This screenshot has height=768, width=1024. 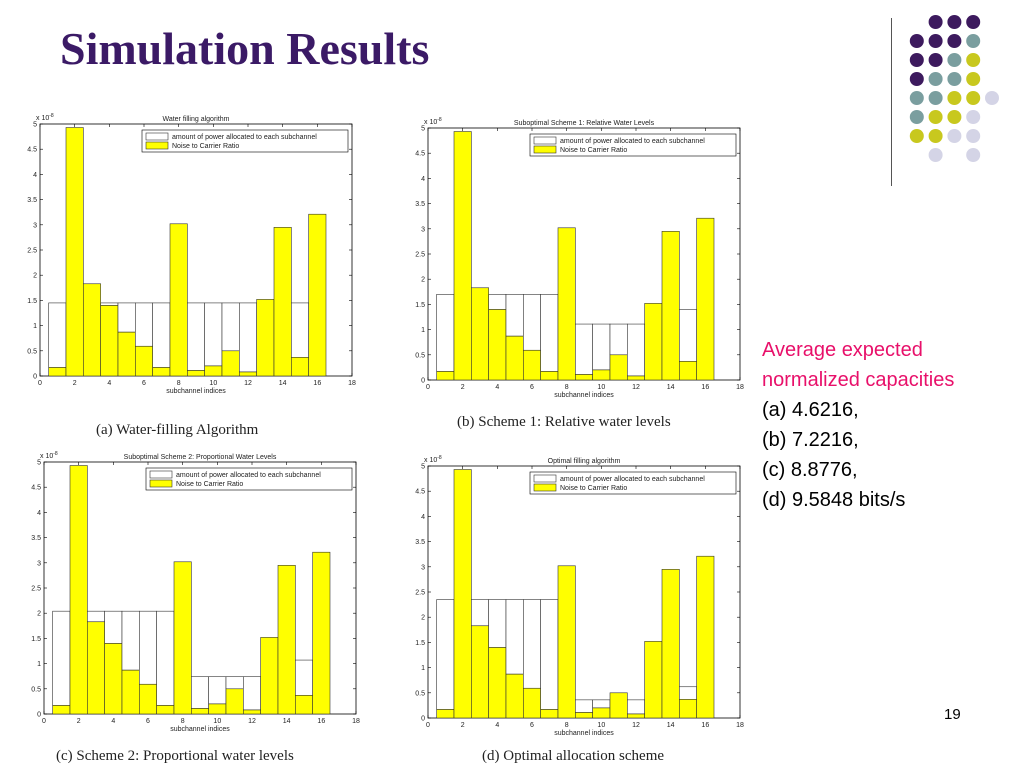 I want to click on x-tick-label: 2, so click(x=79, y=721).